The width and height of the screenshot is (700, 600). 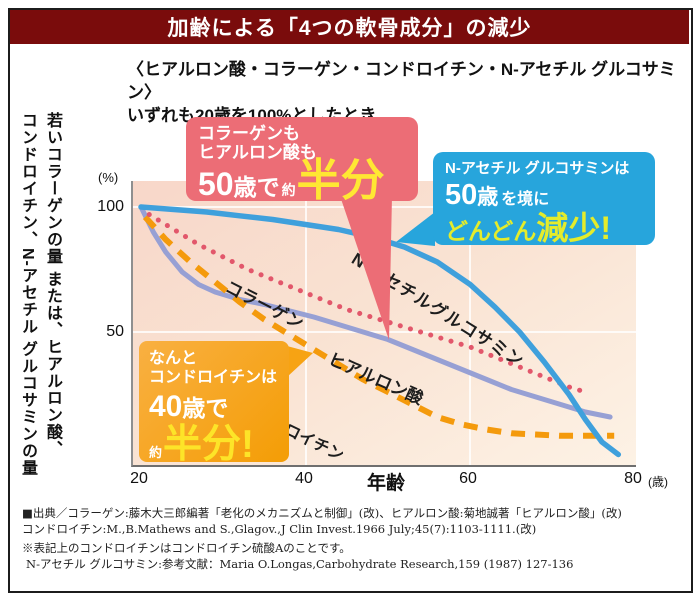 What do you see at coordinates (525, 199) in the screenshot?
I see `blue-callout-rest: を境に` at bounding box center [525, 199].